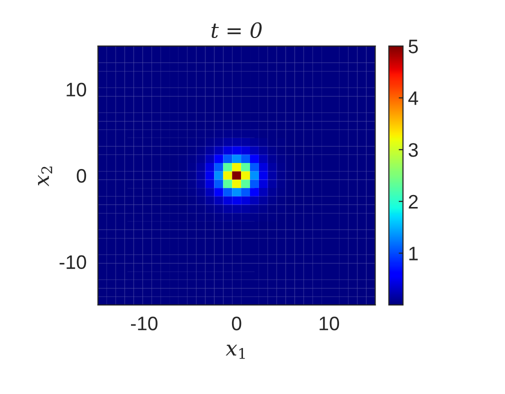 This screenshot has width=505, height=394. I want to click on color-bar-label: 5, so click(413, 47).